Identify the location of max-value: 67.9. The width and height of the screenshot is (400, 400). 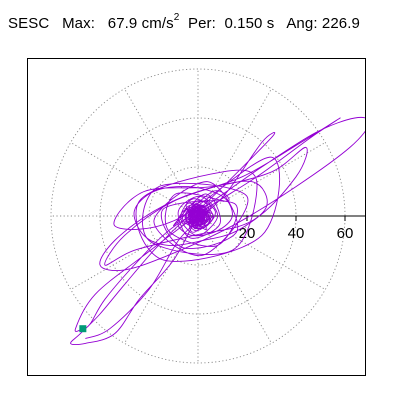
(122, 23).